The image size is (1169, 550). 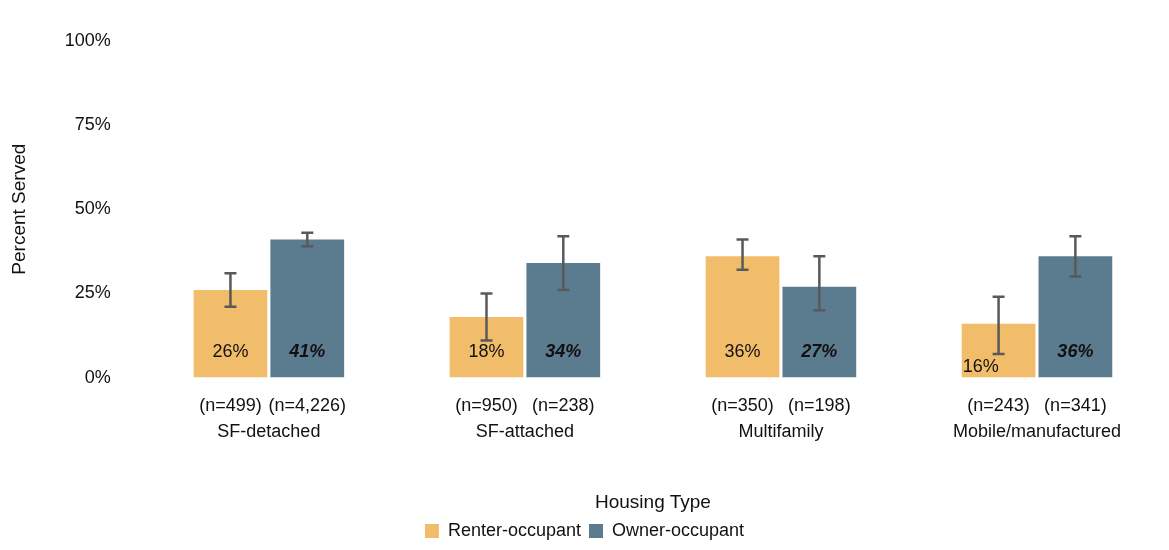 I want to click on legend-label: Renter-occupant, so click(x=514, y=529).